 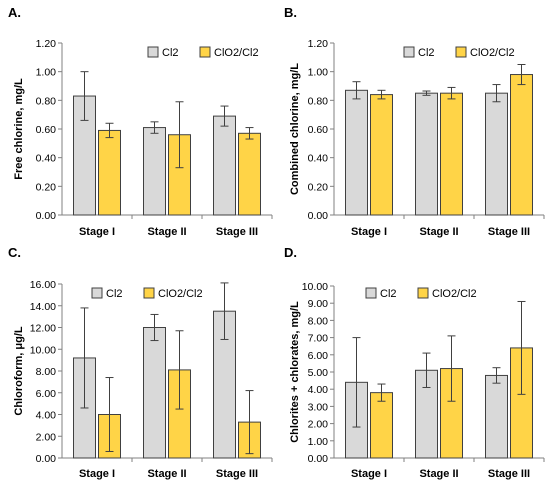 I want to click on panel-label: B., so click(x=290, y=12).